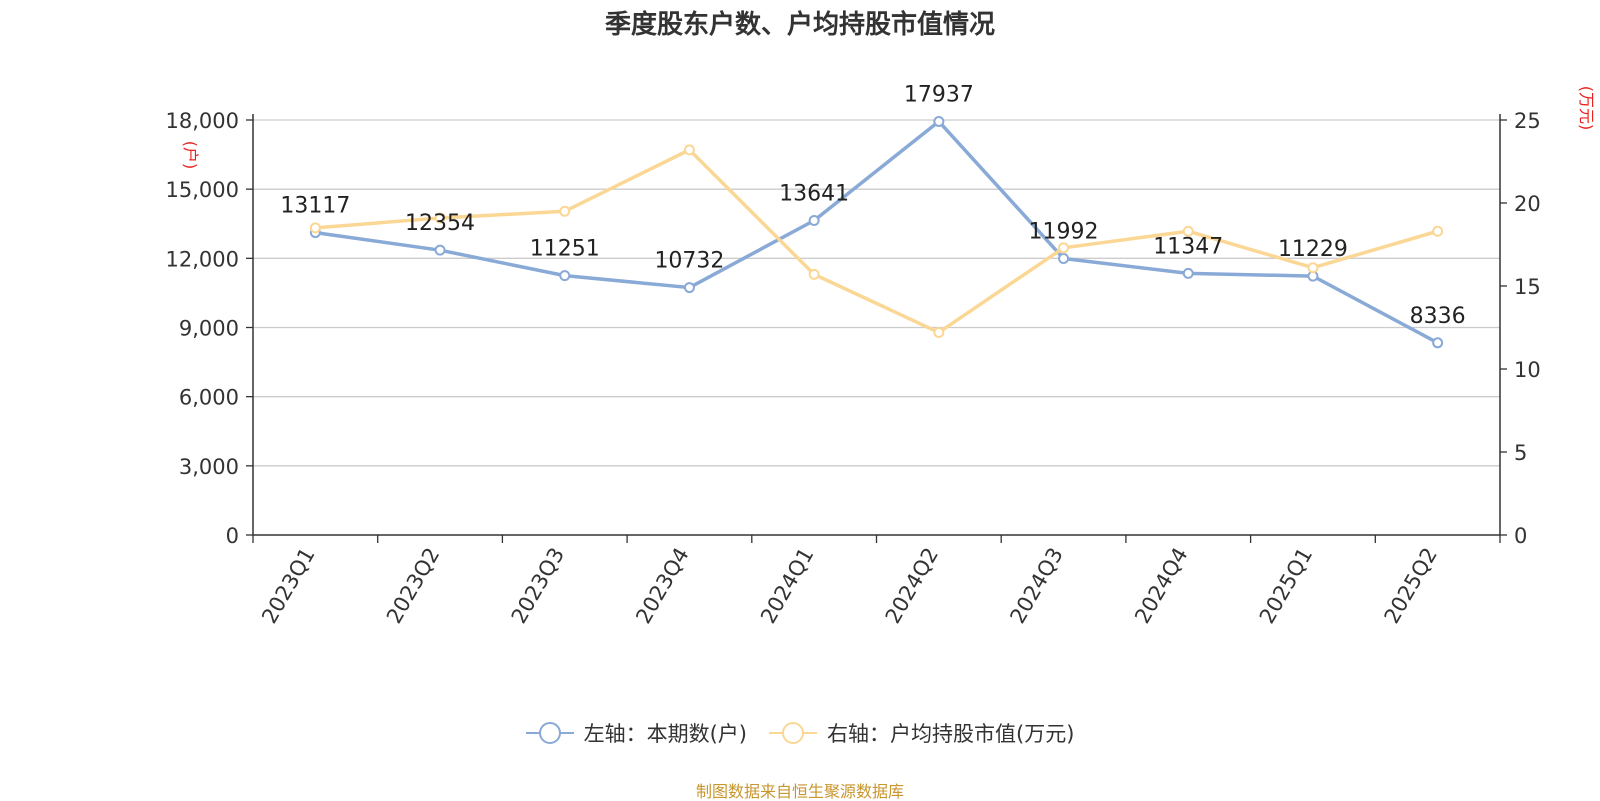 The image size is (1600, 801). I want to click on left-axis-unit-label: (户), so click(190, 155).